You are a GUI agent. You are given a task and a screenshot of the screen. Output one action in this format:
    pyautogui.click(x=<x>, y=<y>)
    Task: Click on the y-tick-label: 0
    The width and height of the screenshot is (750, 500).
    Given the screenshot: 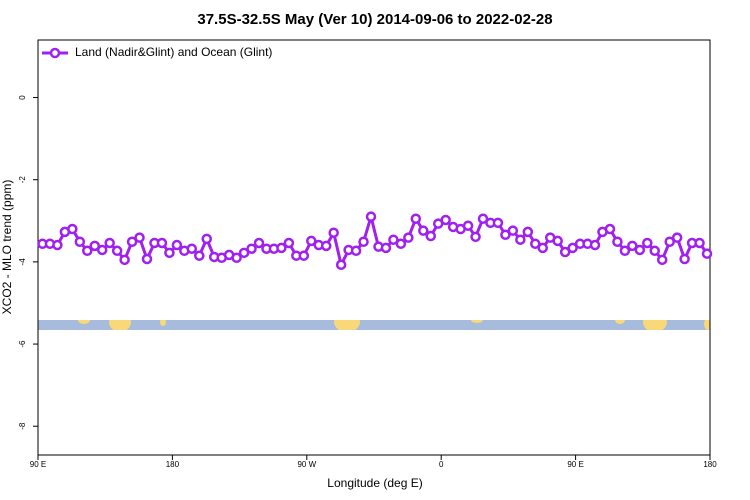 What is the action you would take?
    pyautogui.click(x=22, y=97)
    